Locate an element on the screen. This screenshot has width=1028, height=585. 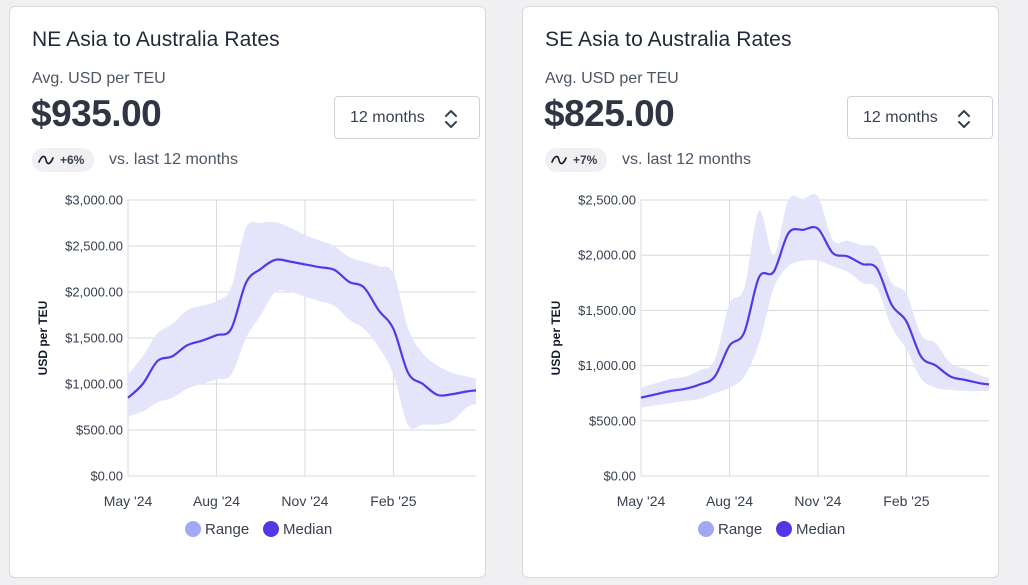
change-badge: +7% is located at coordinates (576, 160).